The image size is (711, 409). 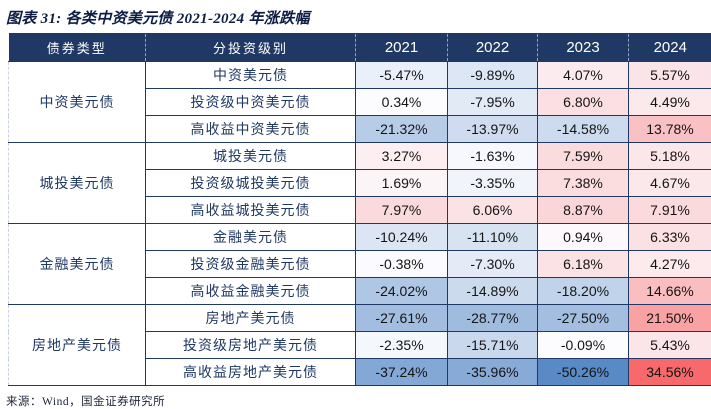 I want to click on table-header: 债券类型 分投资级别 2021 2022 2023 2024, so click(x=360, y=48).